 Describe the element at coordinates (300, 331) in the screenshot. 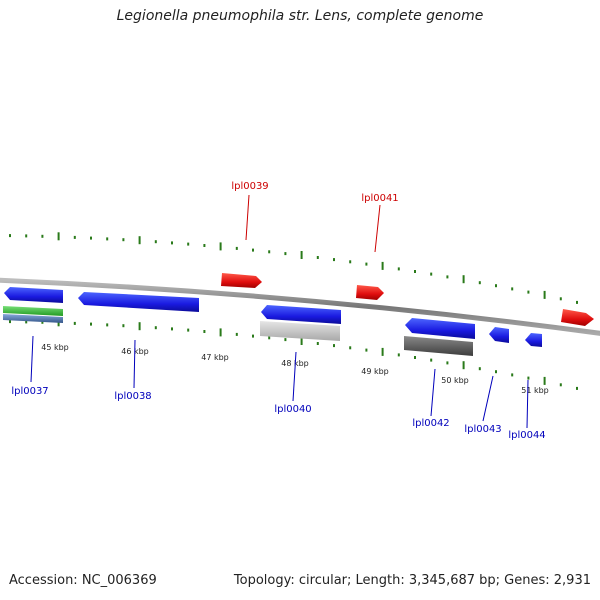

I see `light-gray-feature-bar` at that location.